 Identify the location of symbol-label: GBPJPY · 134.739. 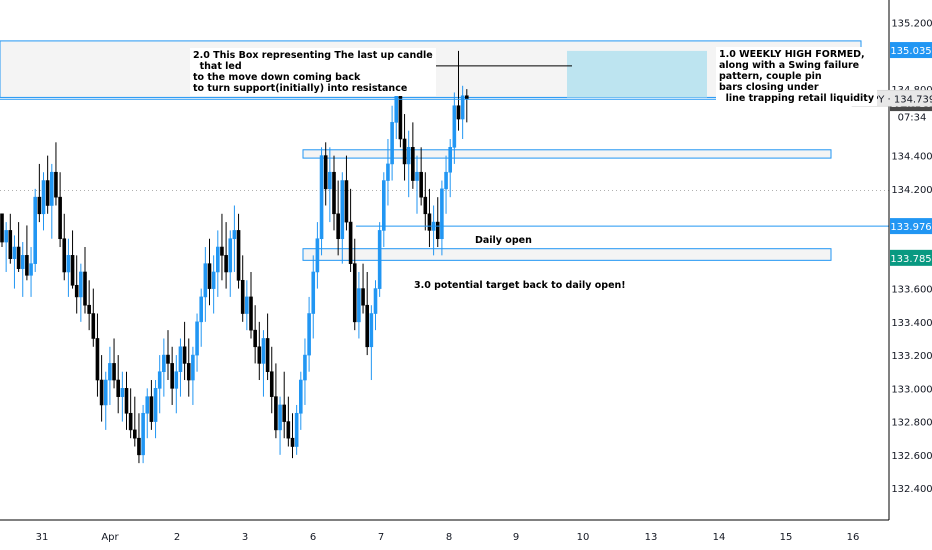
(890, 99).